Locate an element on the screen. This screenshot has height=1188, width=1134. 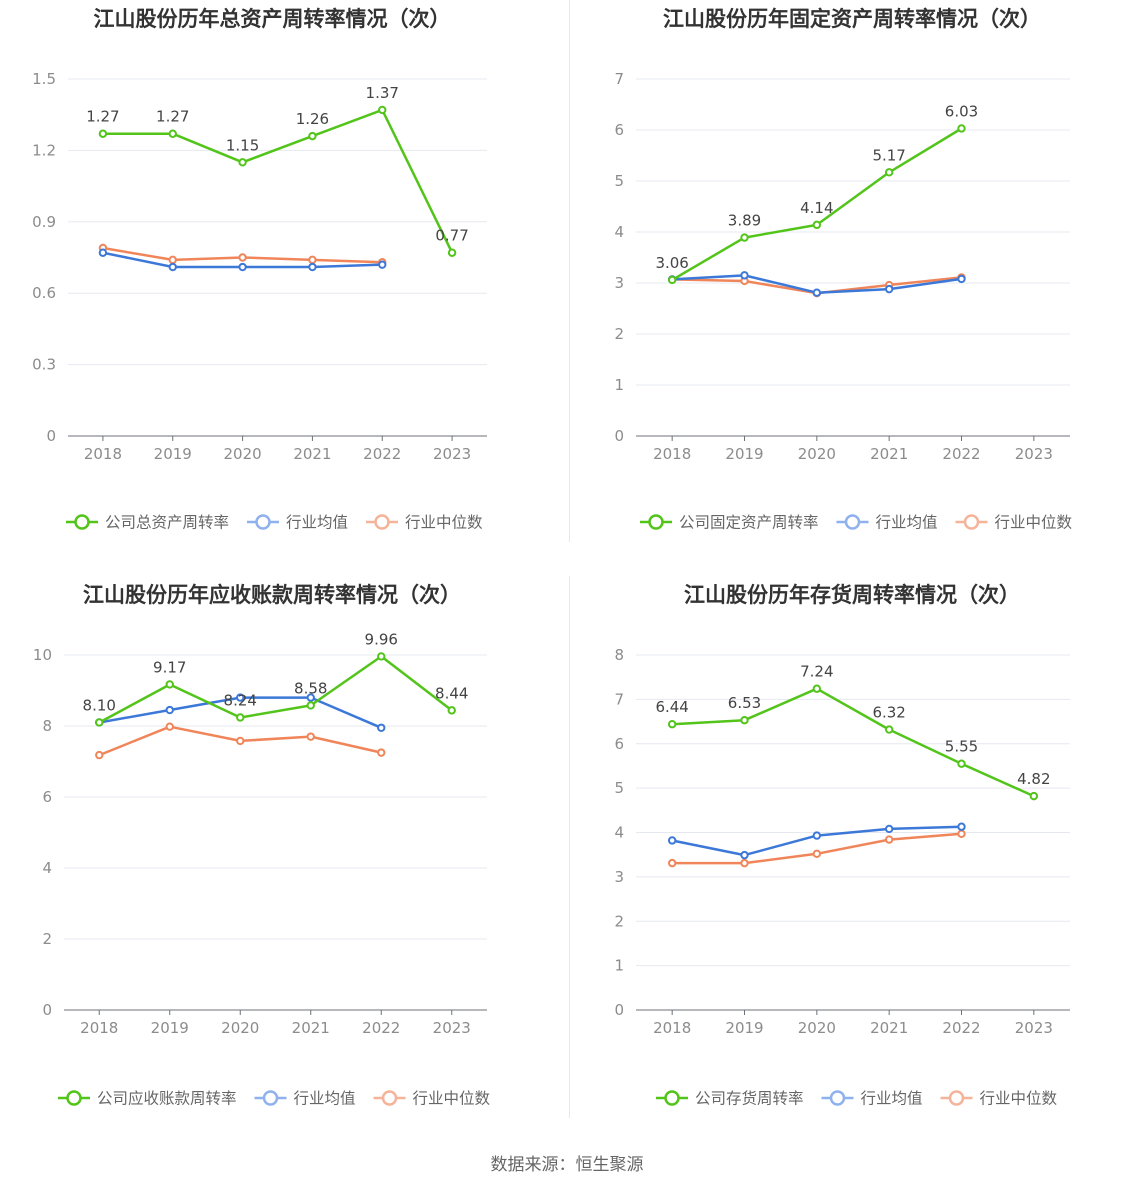
data-label: 6.03 is located at coordinates (961, 111).